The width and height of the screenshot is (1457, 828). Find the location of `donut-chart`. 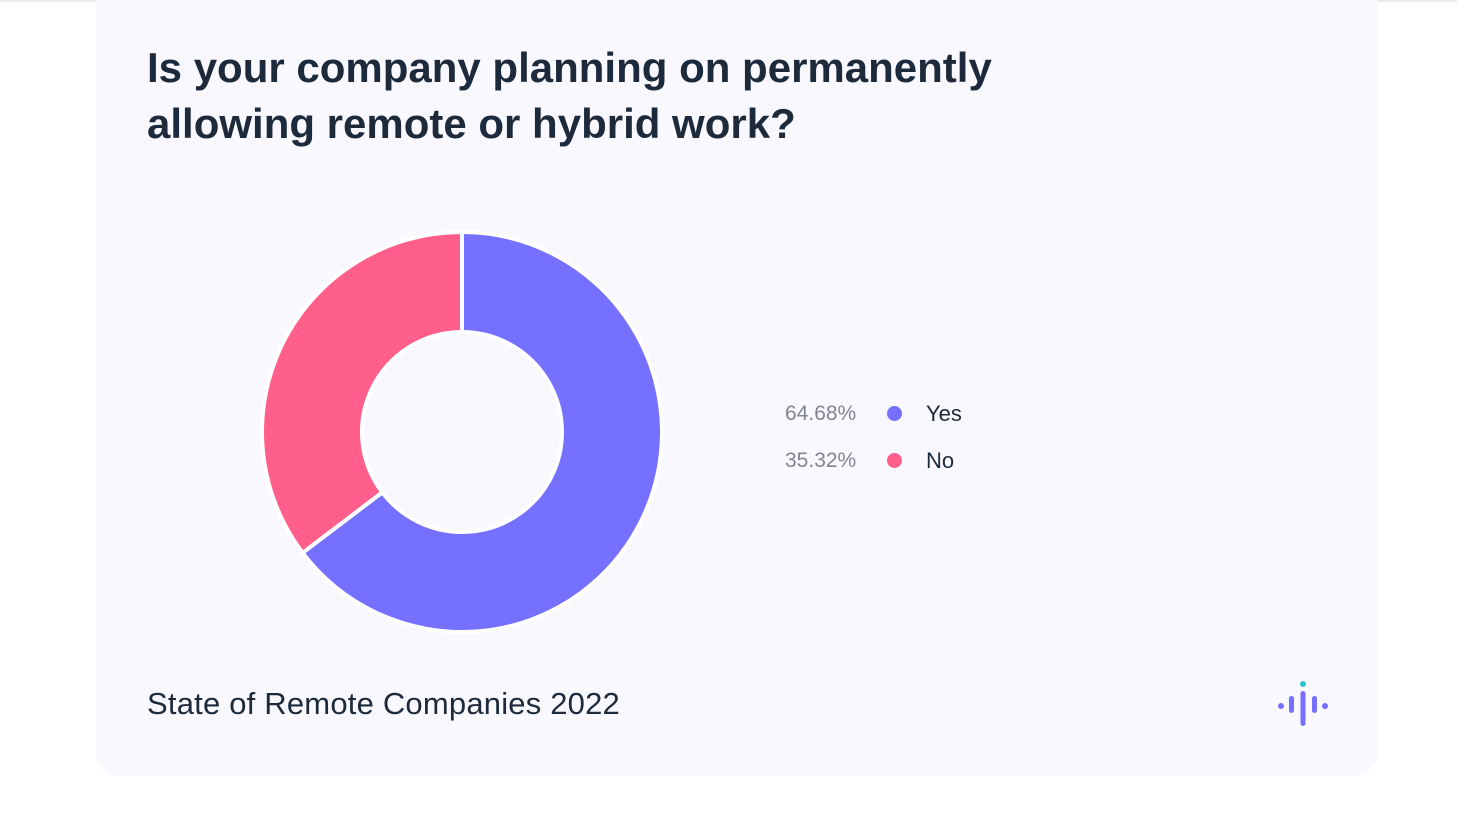

donut-chart is located at coordinates (462, 431).